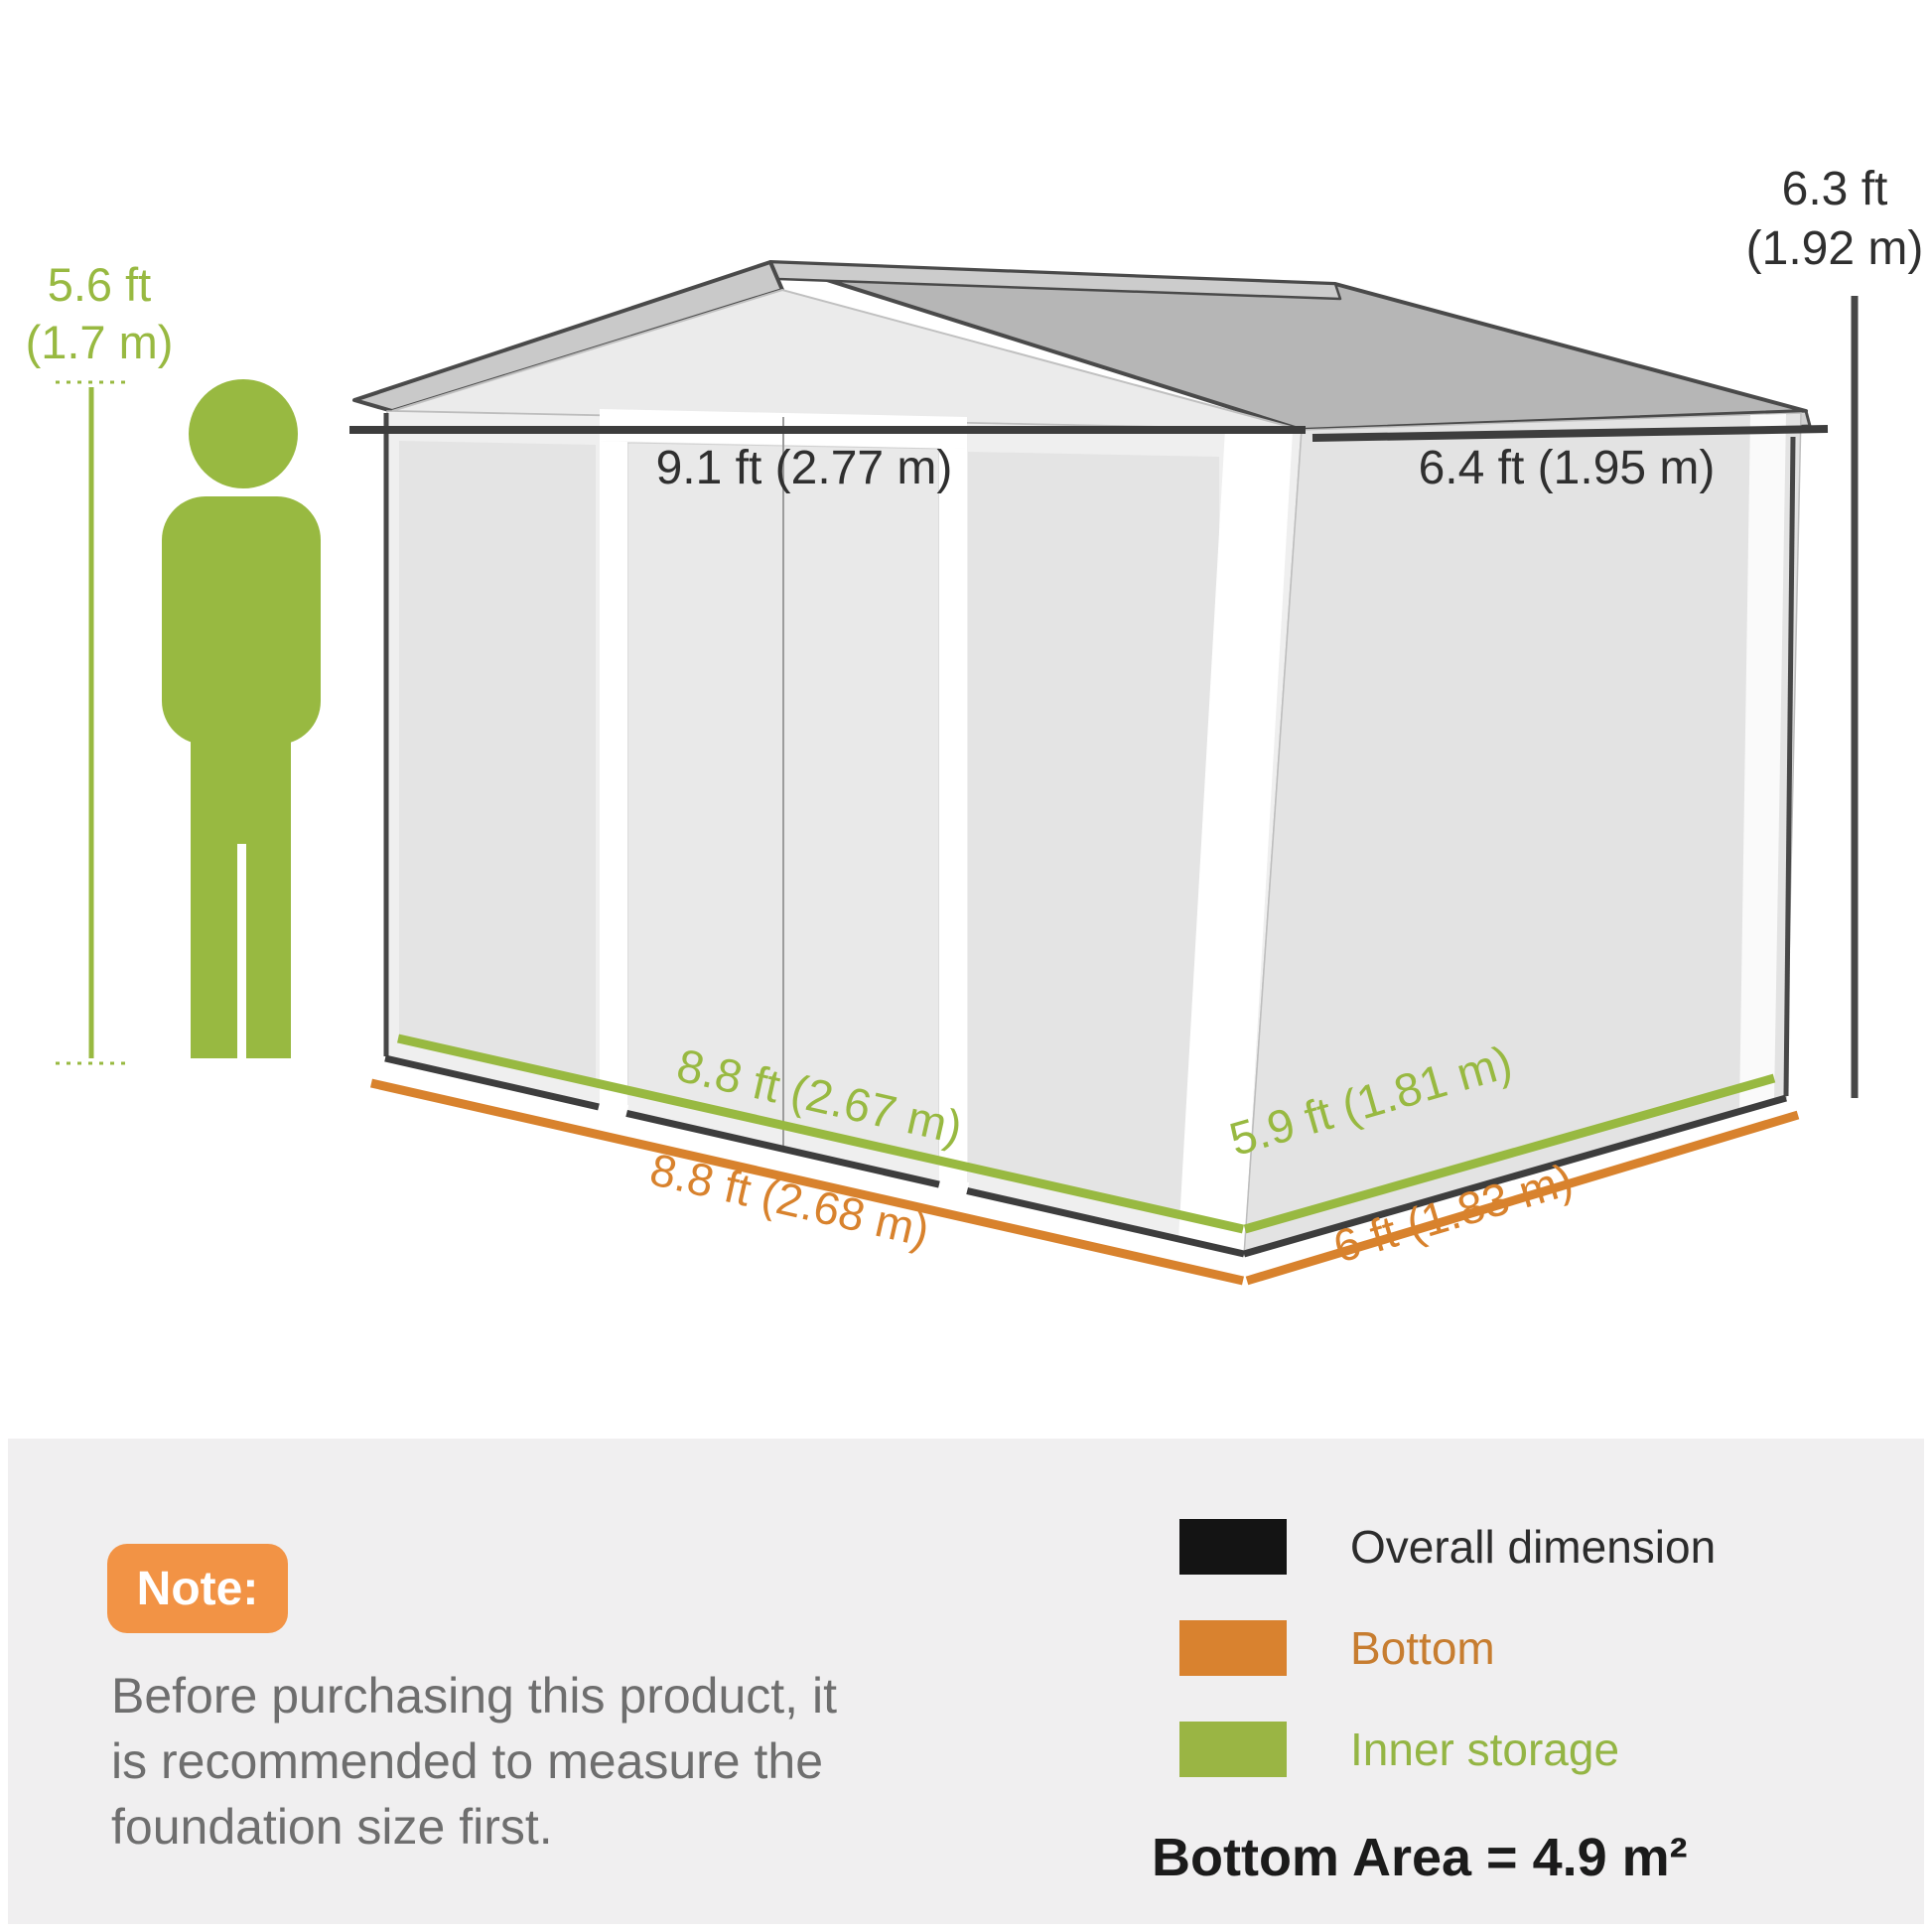  Describe the element at coordinates (1233, 1648) in the screenshot. I see `legend-swatch-bottom` at that location.